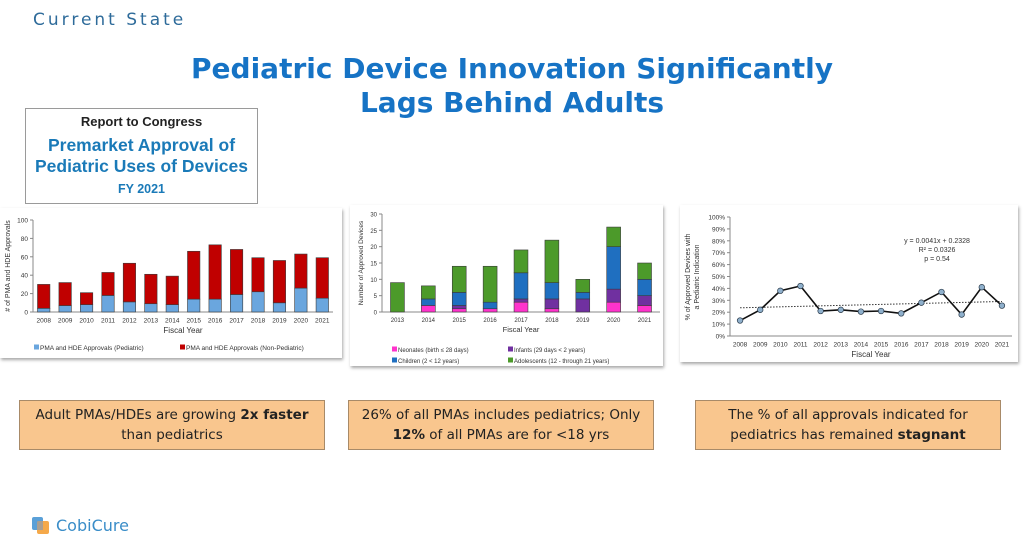  I want to click on y-axis-title: Number of Approved Devices, so click(361, 262).